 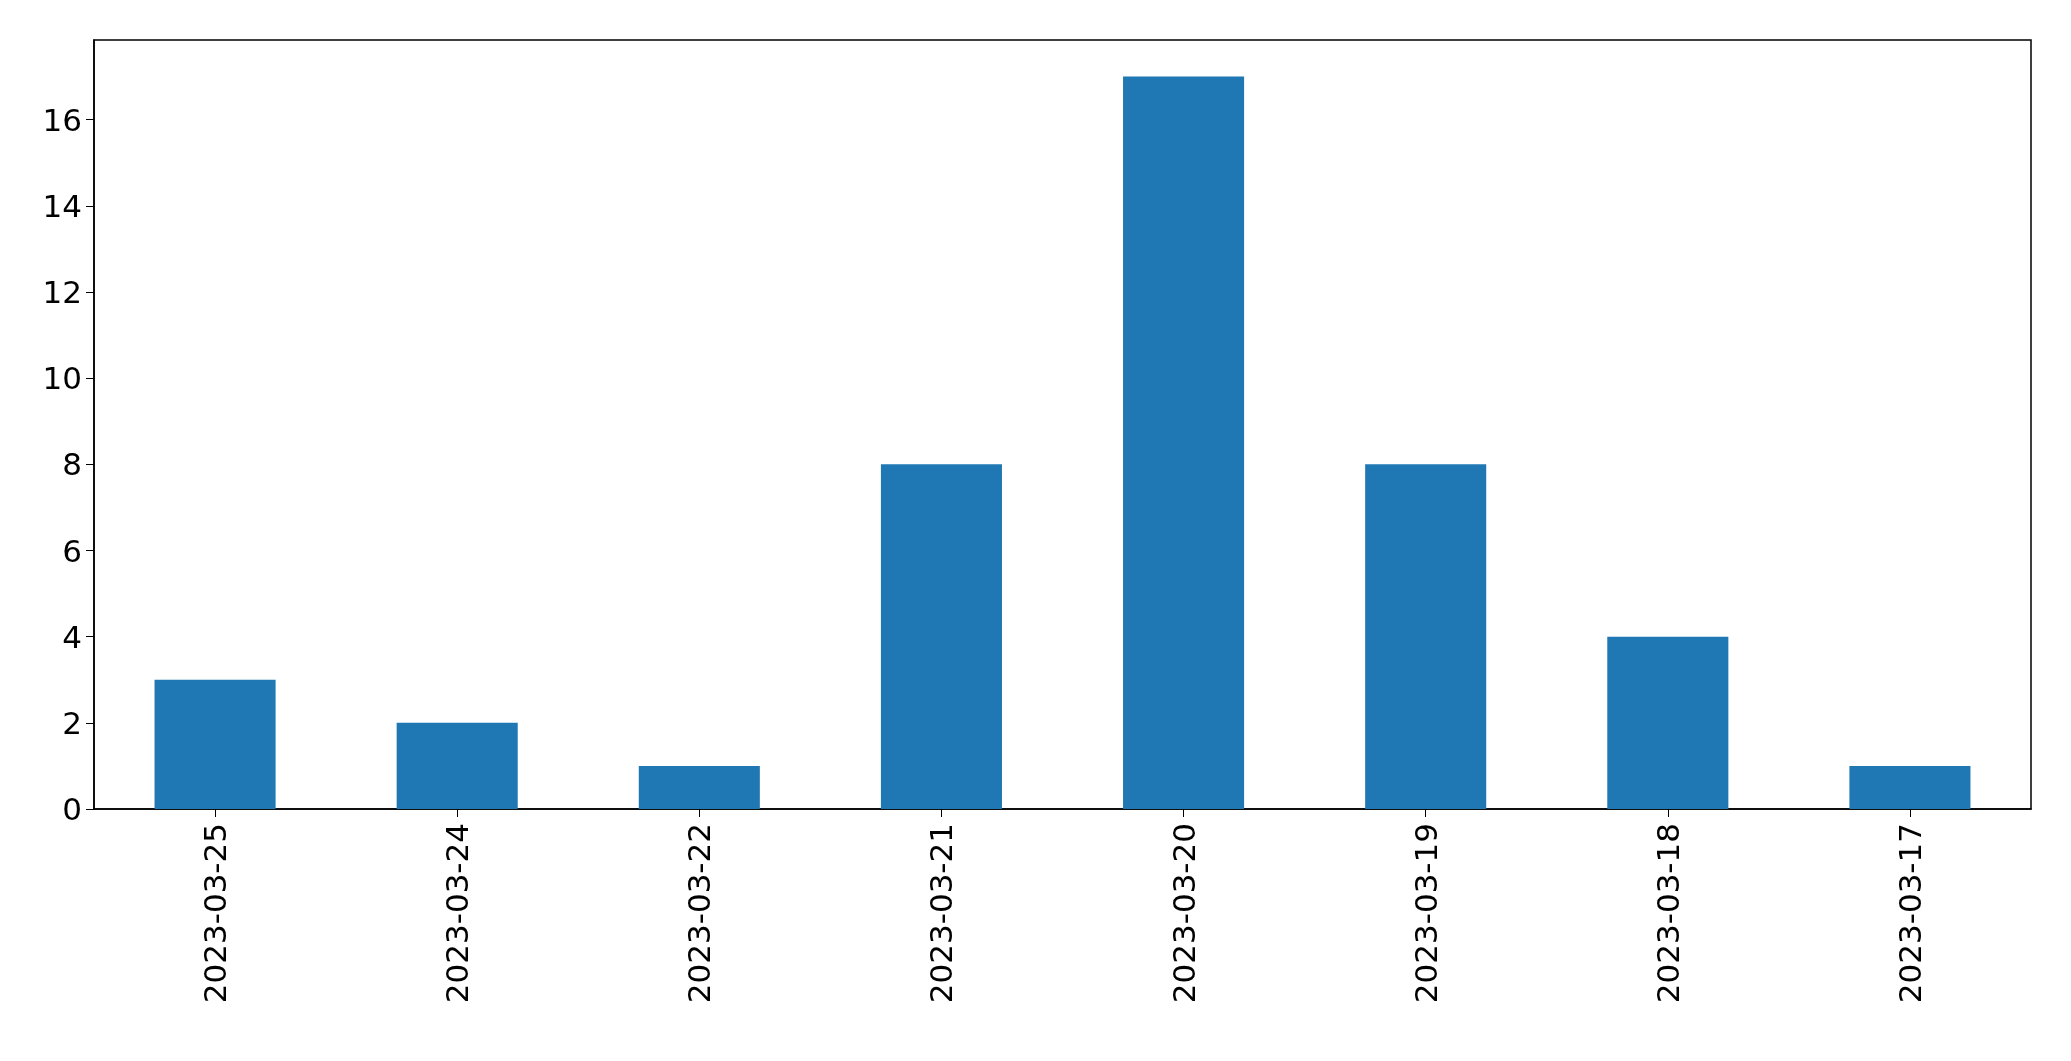 What do you see at coordinates (72, 550) in the screenshot?
I see `y-tick-label: 6` at bounding box center [72, 550].